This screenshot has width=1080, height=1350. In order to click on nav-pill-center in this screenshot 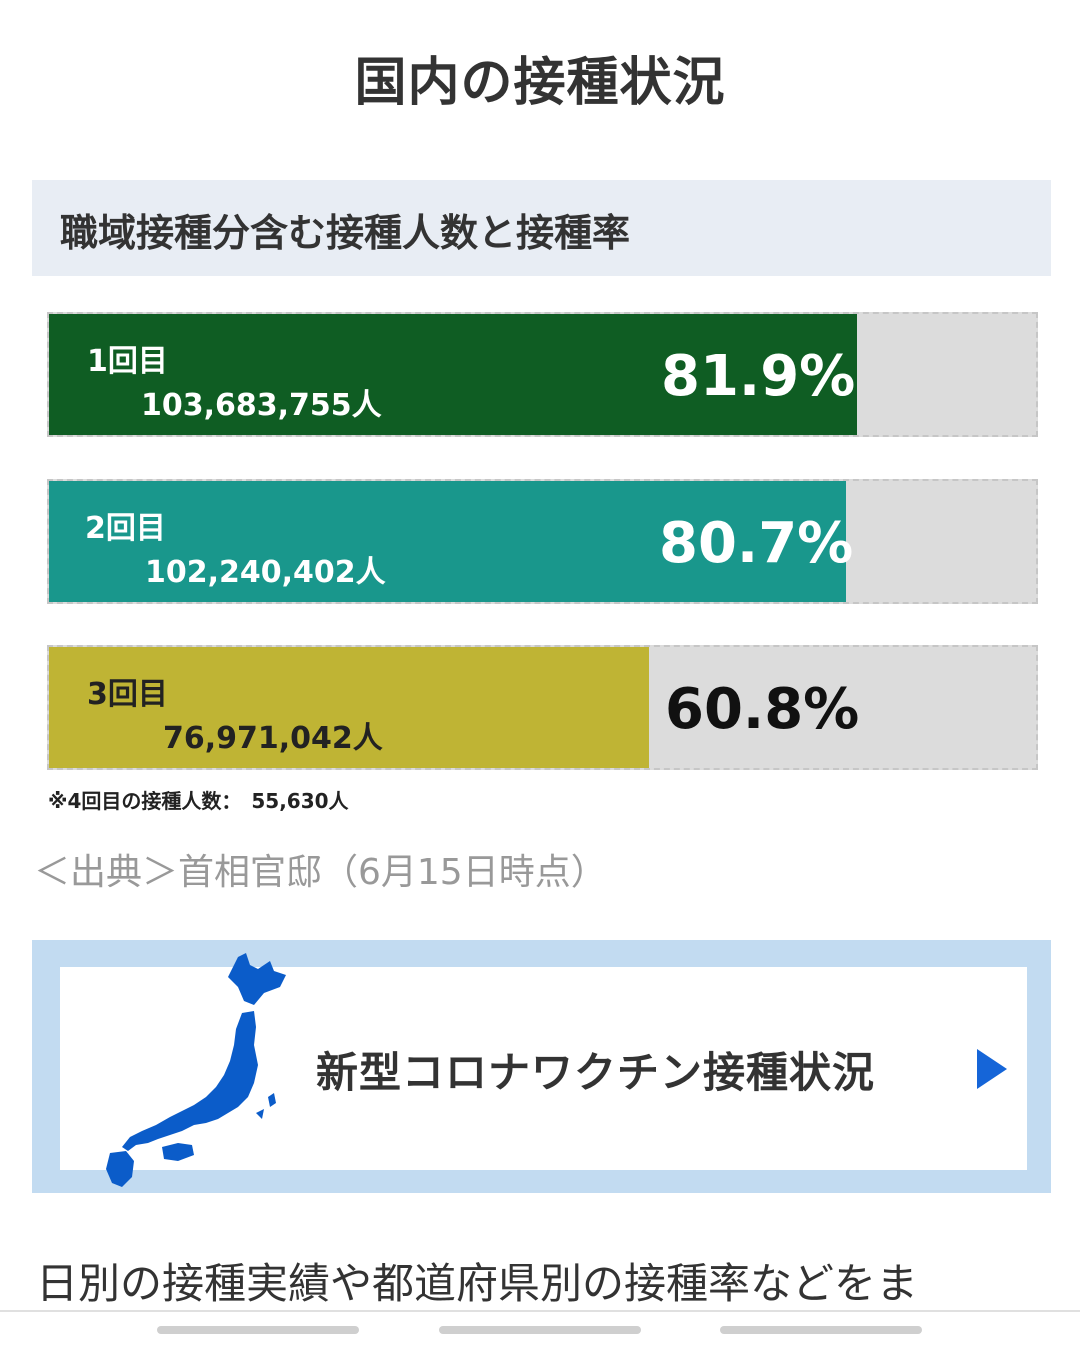, I will do `click(540, 1330)`.